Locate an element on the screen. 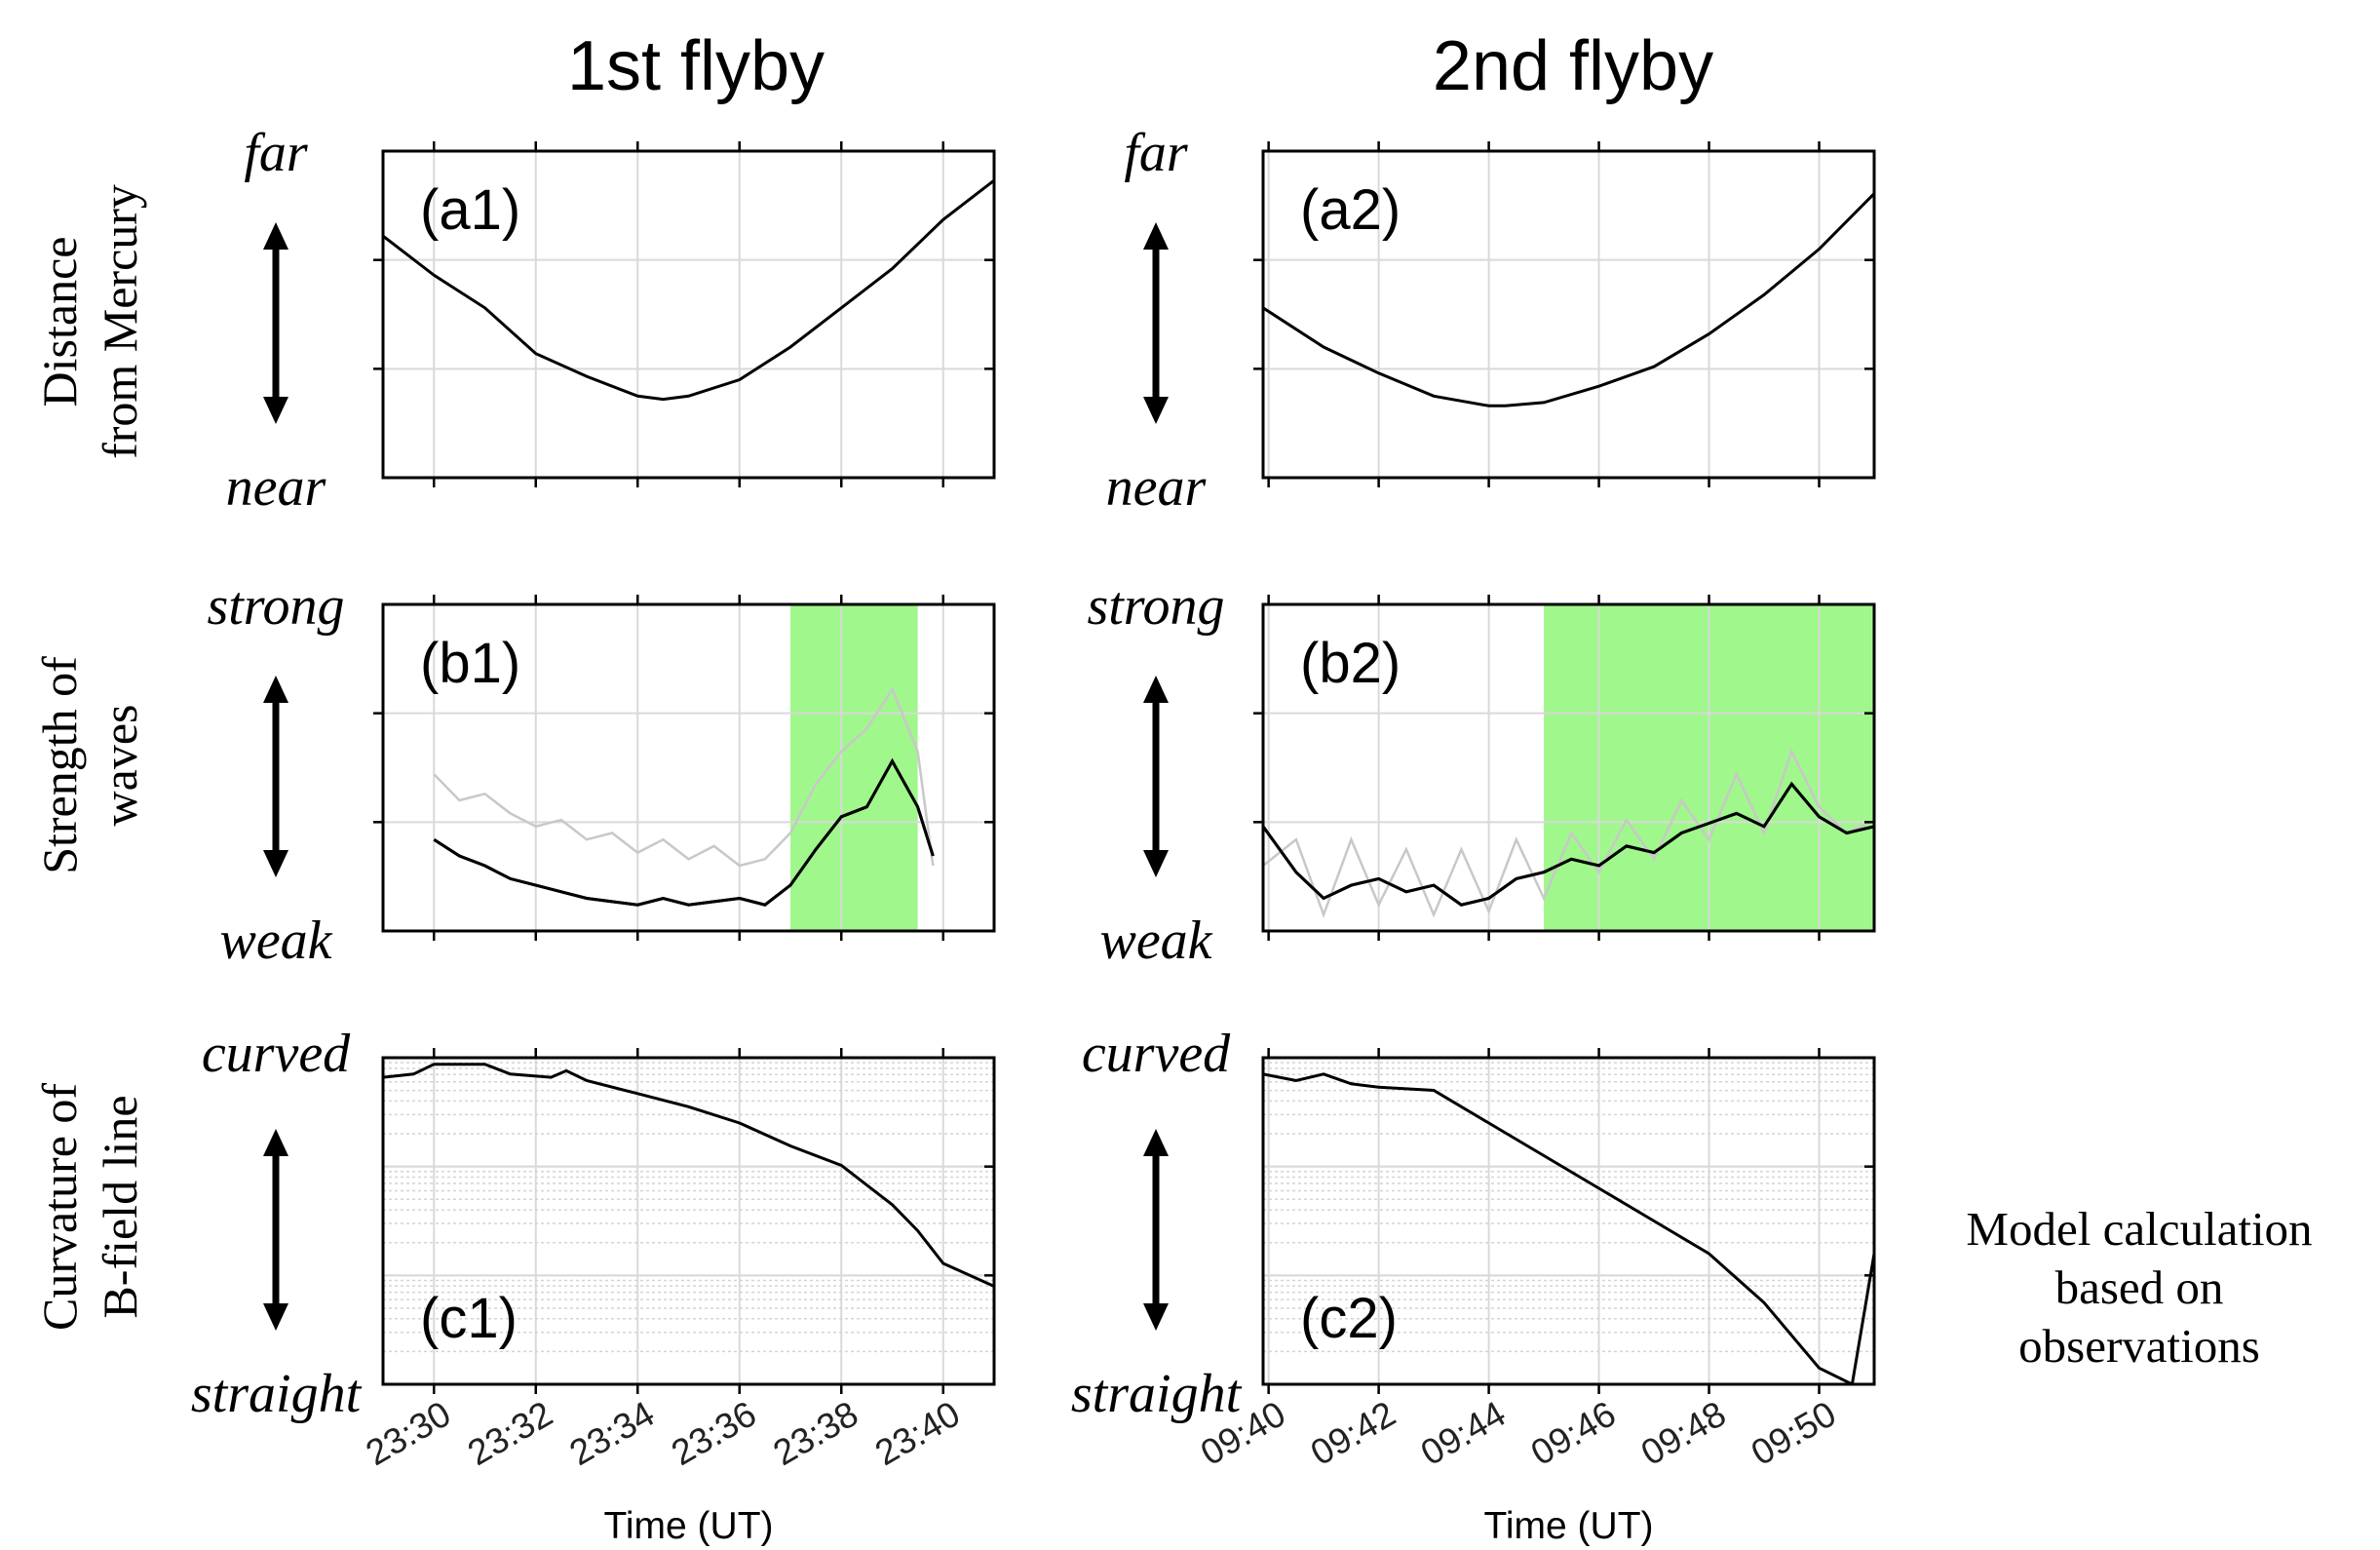  panel-label: (a1) is located at coordinates (470, 210).